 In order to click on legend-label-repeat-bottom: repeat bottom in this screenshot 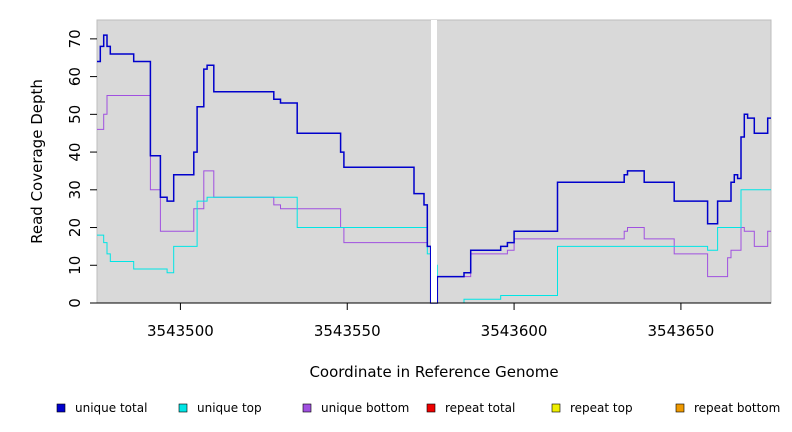, I will do `click(737, 408)`.